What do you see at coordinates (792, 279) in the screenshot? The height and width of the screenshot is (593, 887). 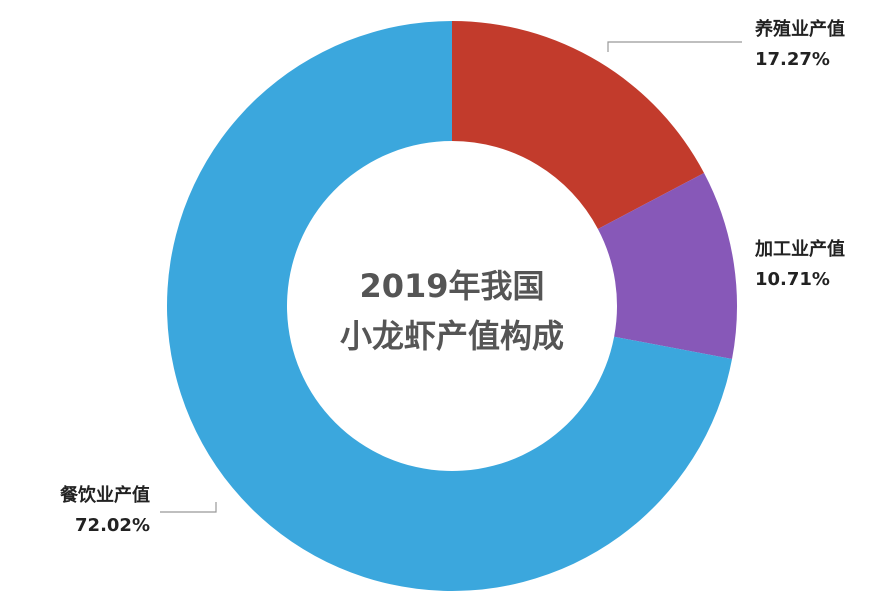 I see `value-label: 10.71%` at bounding box center [792, 279].